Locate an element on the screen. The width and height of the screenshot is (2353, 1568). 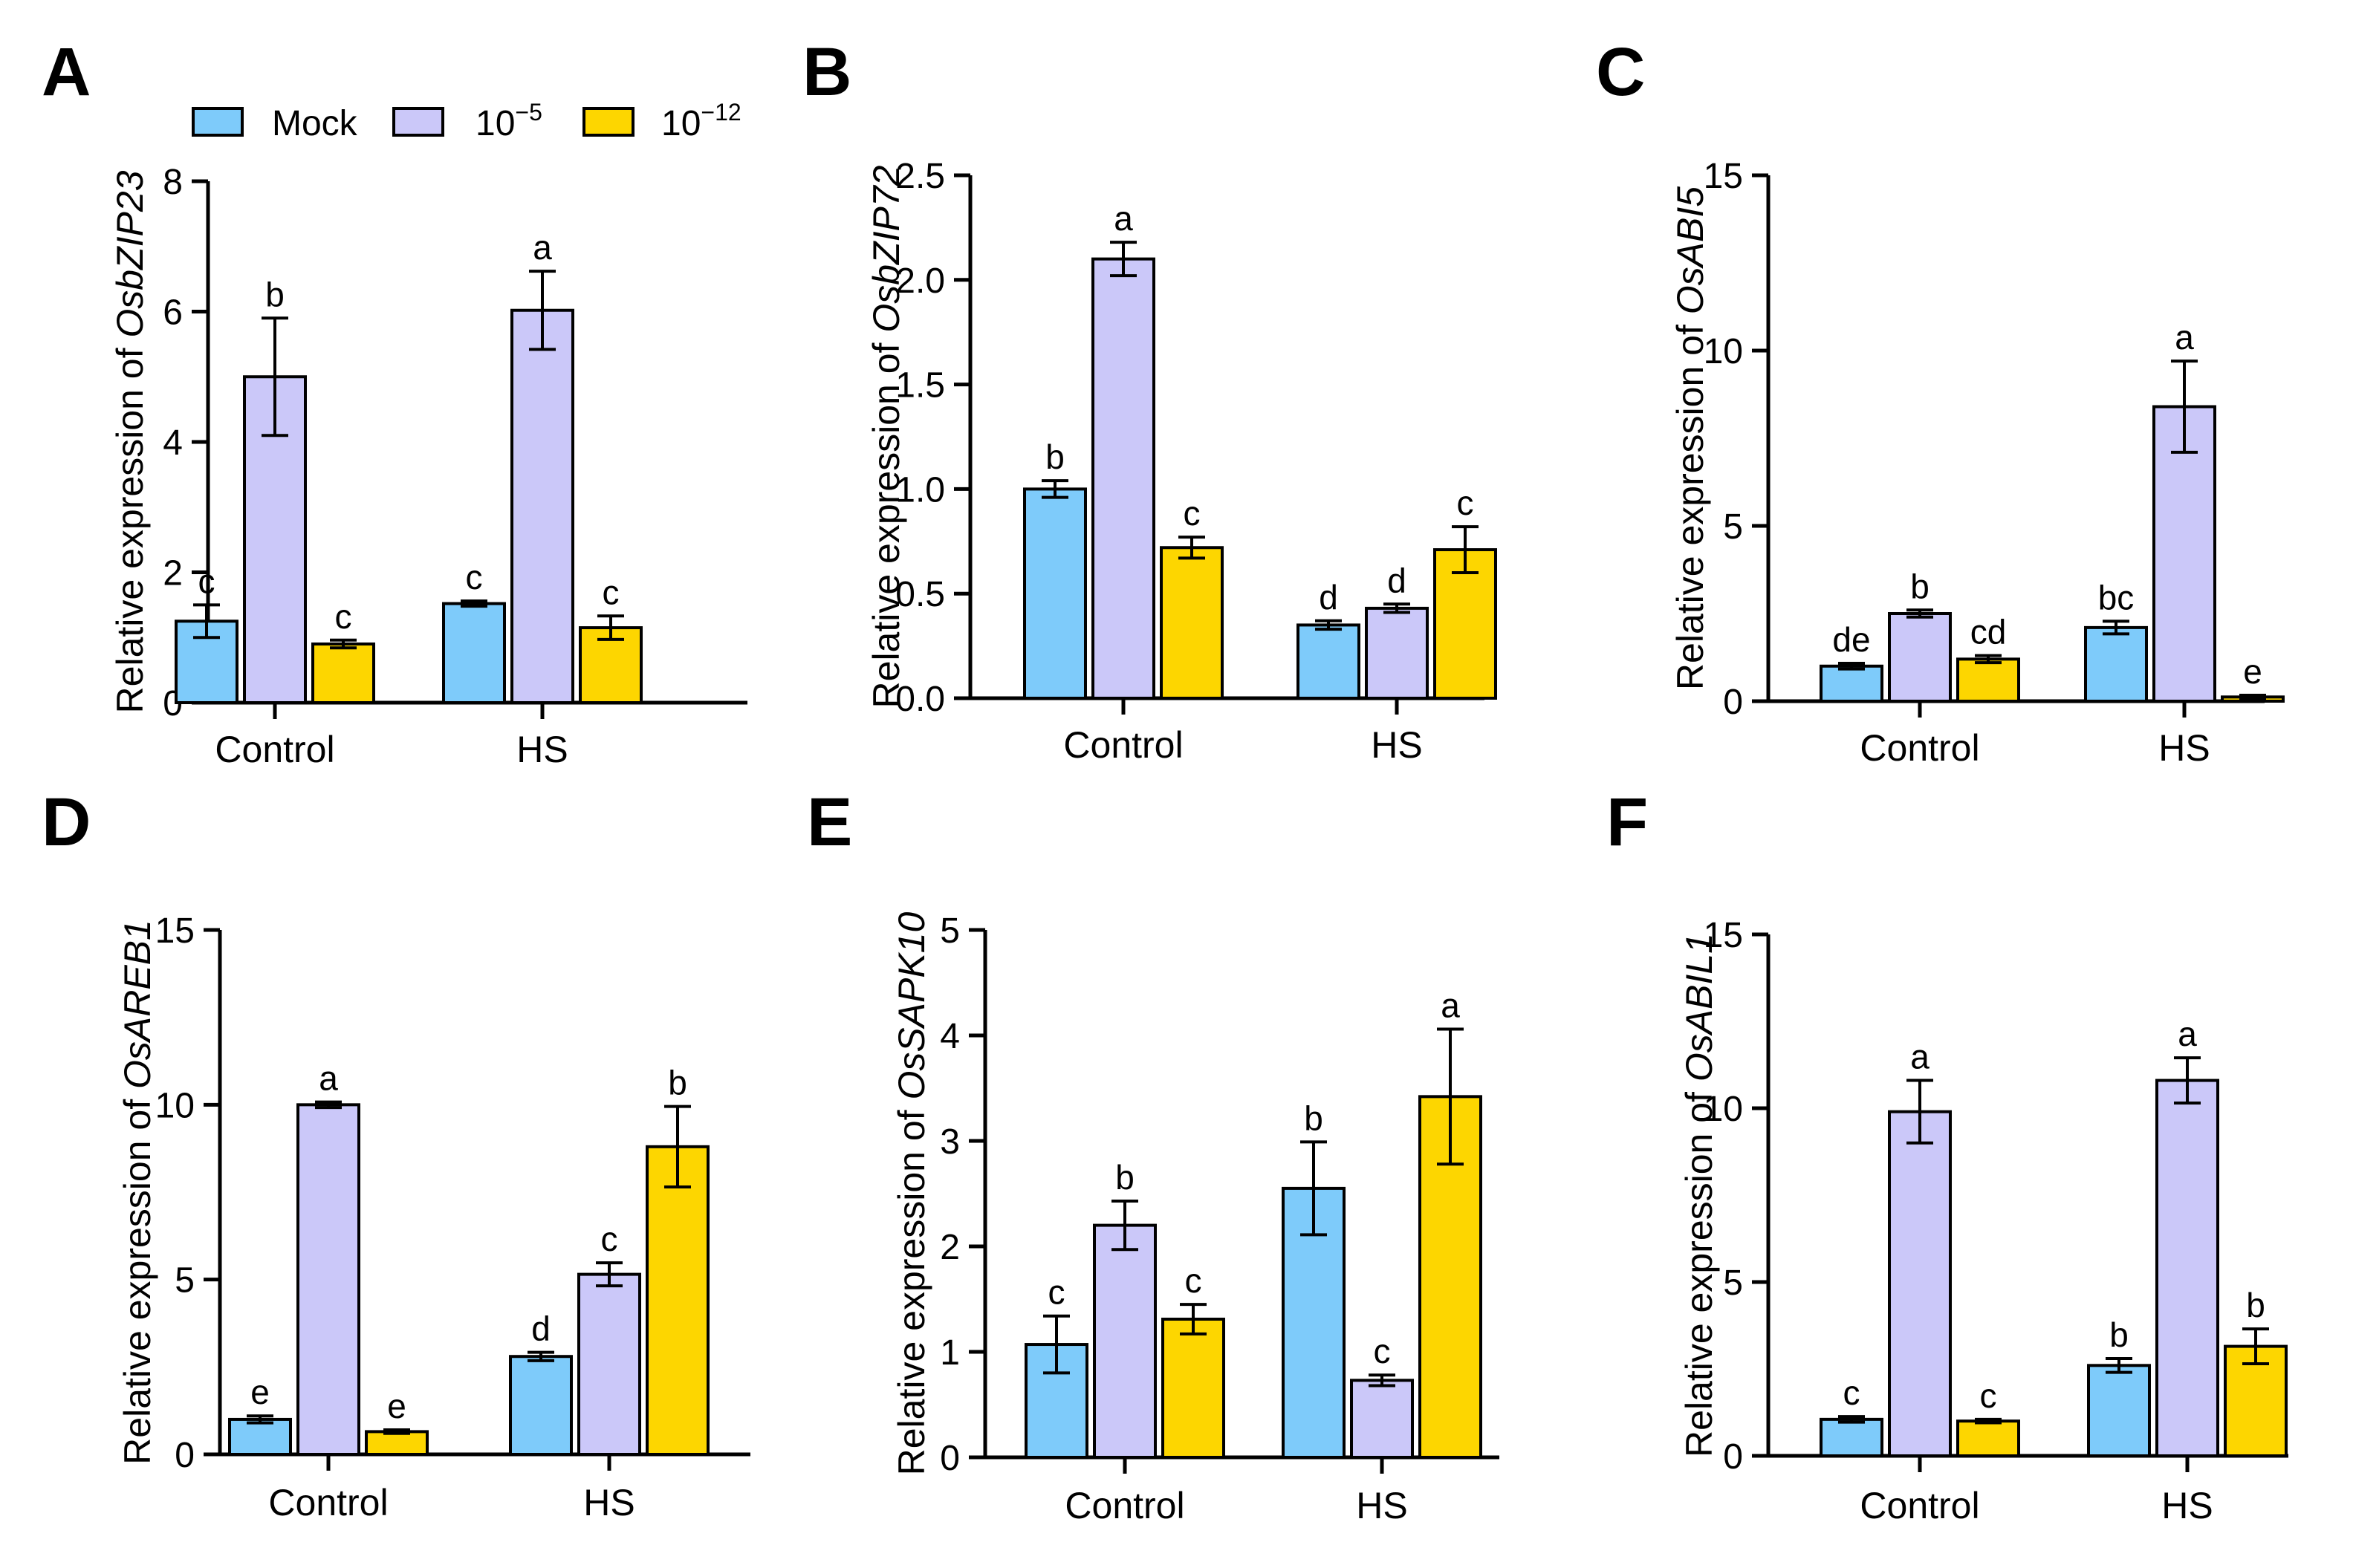
significance-letter: de is located at coordinates (1851, 640).